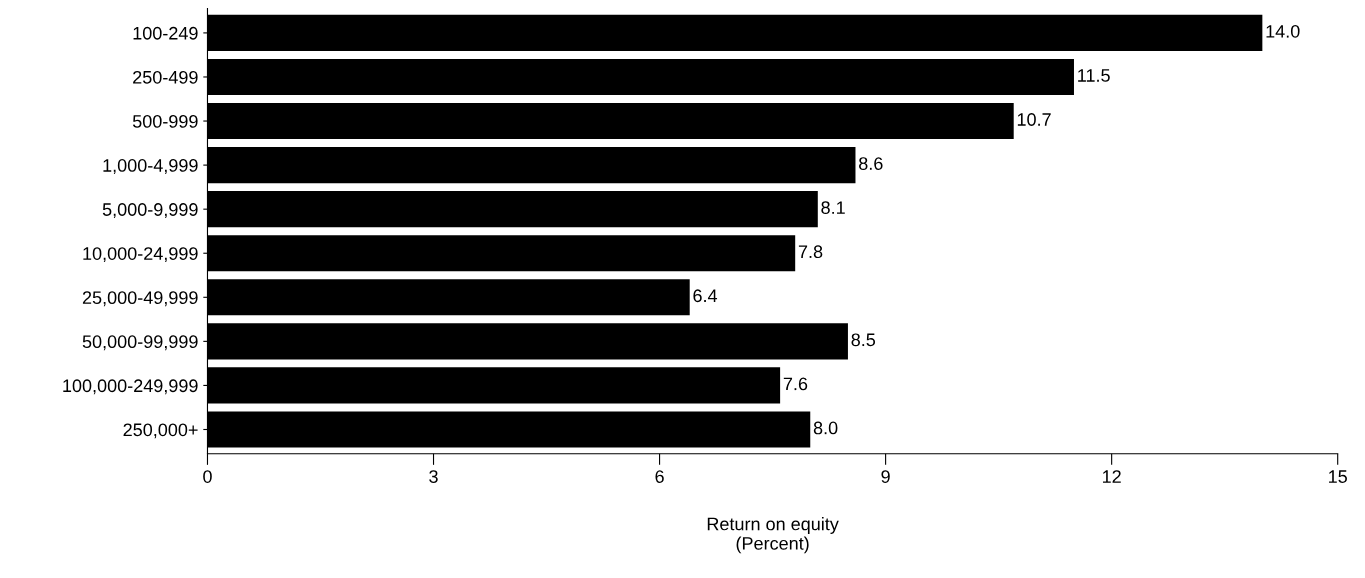  Describe the element at coordinates (165, 77) in the screenshot. I see `y-tick-label: 250-499` at that location.